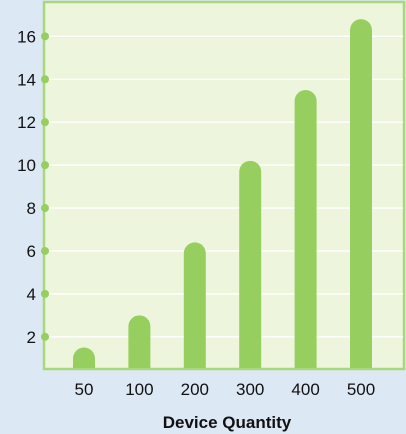  What do you see at coordinates (26, 36) in the screenshot?
I see `y-tick-label: 16` at bounding box center [26, 36].